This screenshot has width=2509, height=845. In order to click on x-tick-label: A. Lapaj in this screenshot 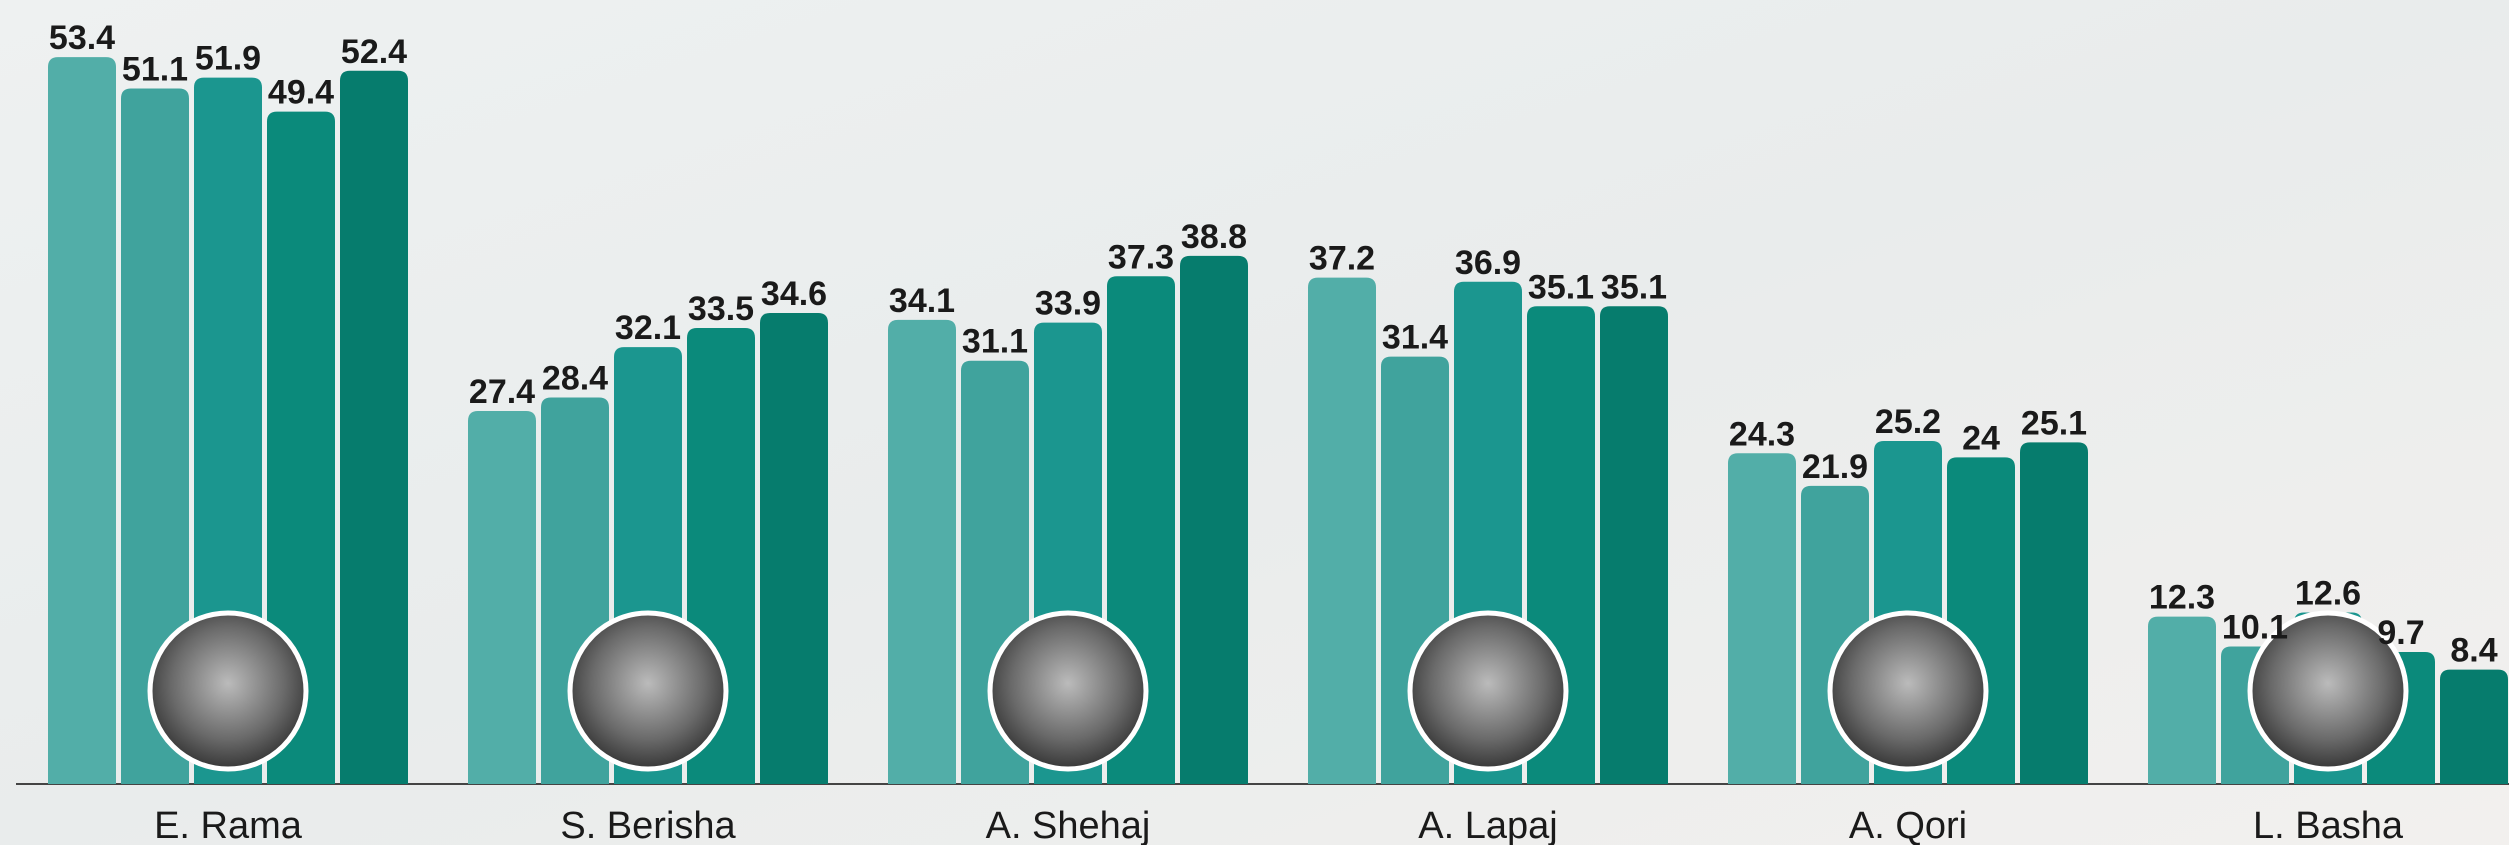, I will do `click(1487, 825)`.